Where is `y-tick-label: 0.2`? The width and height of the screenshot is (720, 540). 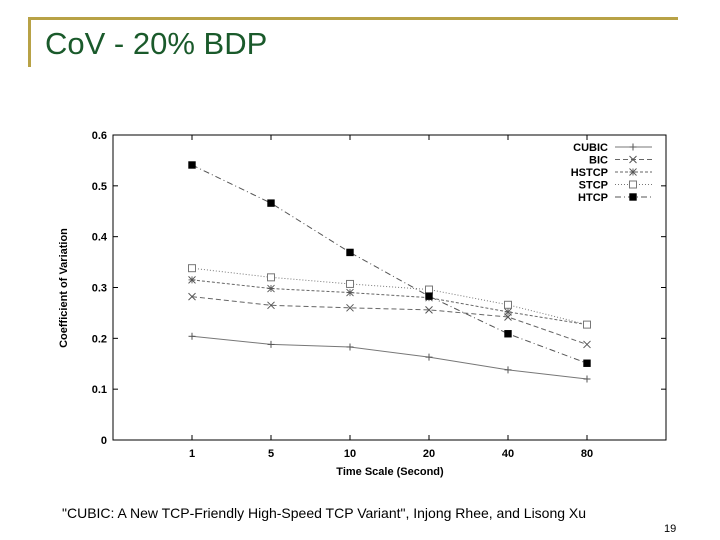 y-tick-label: 0.2 is located at coordinates (99, 339).